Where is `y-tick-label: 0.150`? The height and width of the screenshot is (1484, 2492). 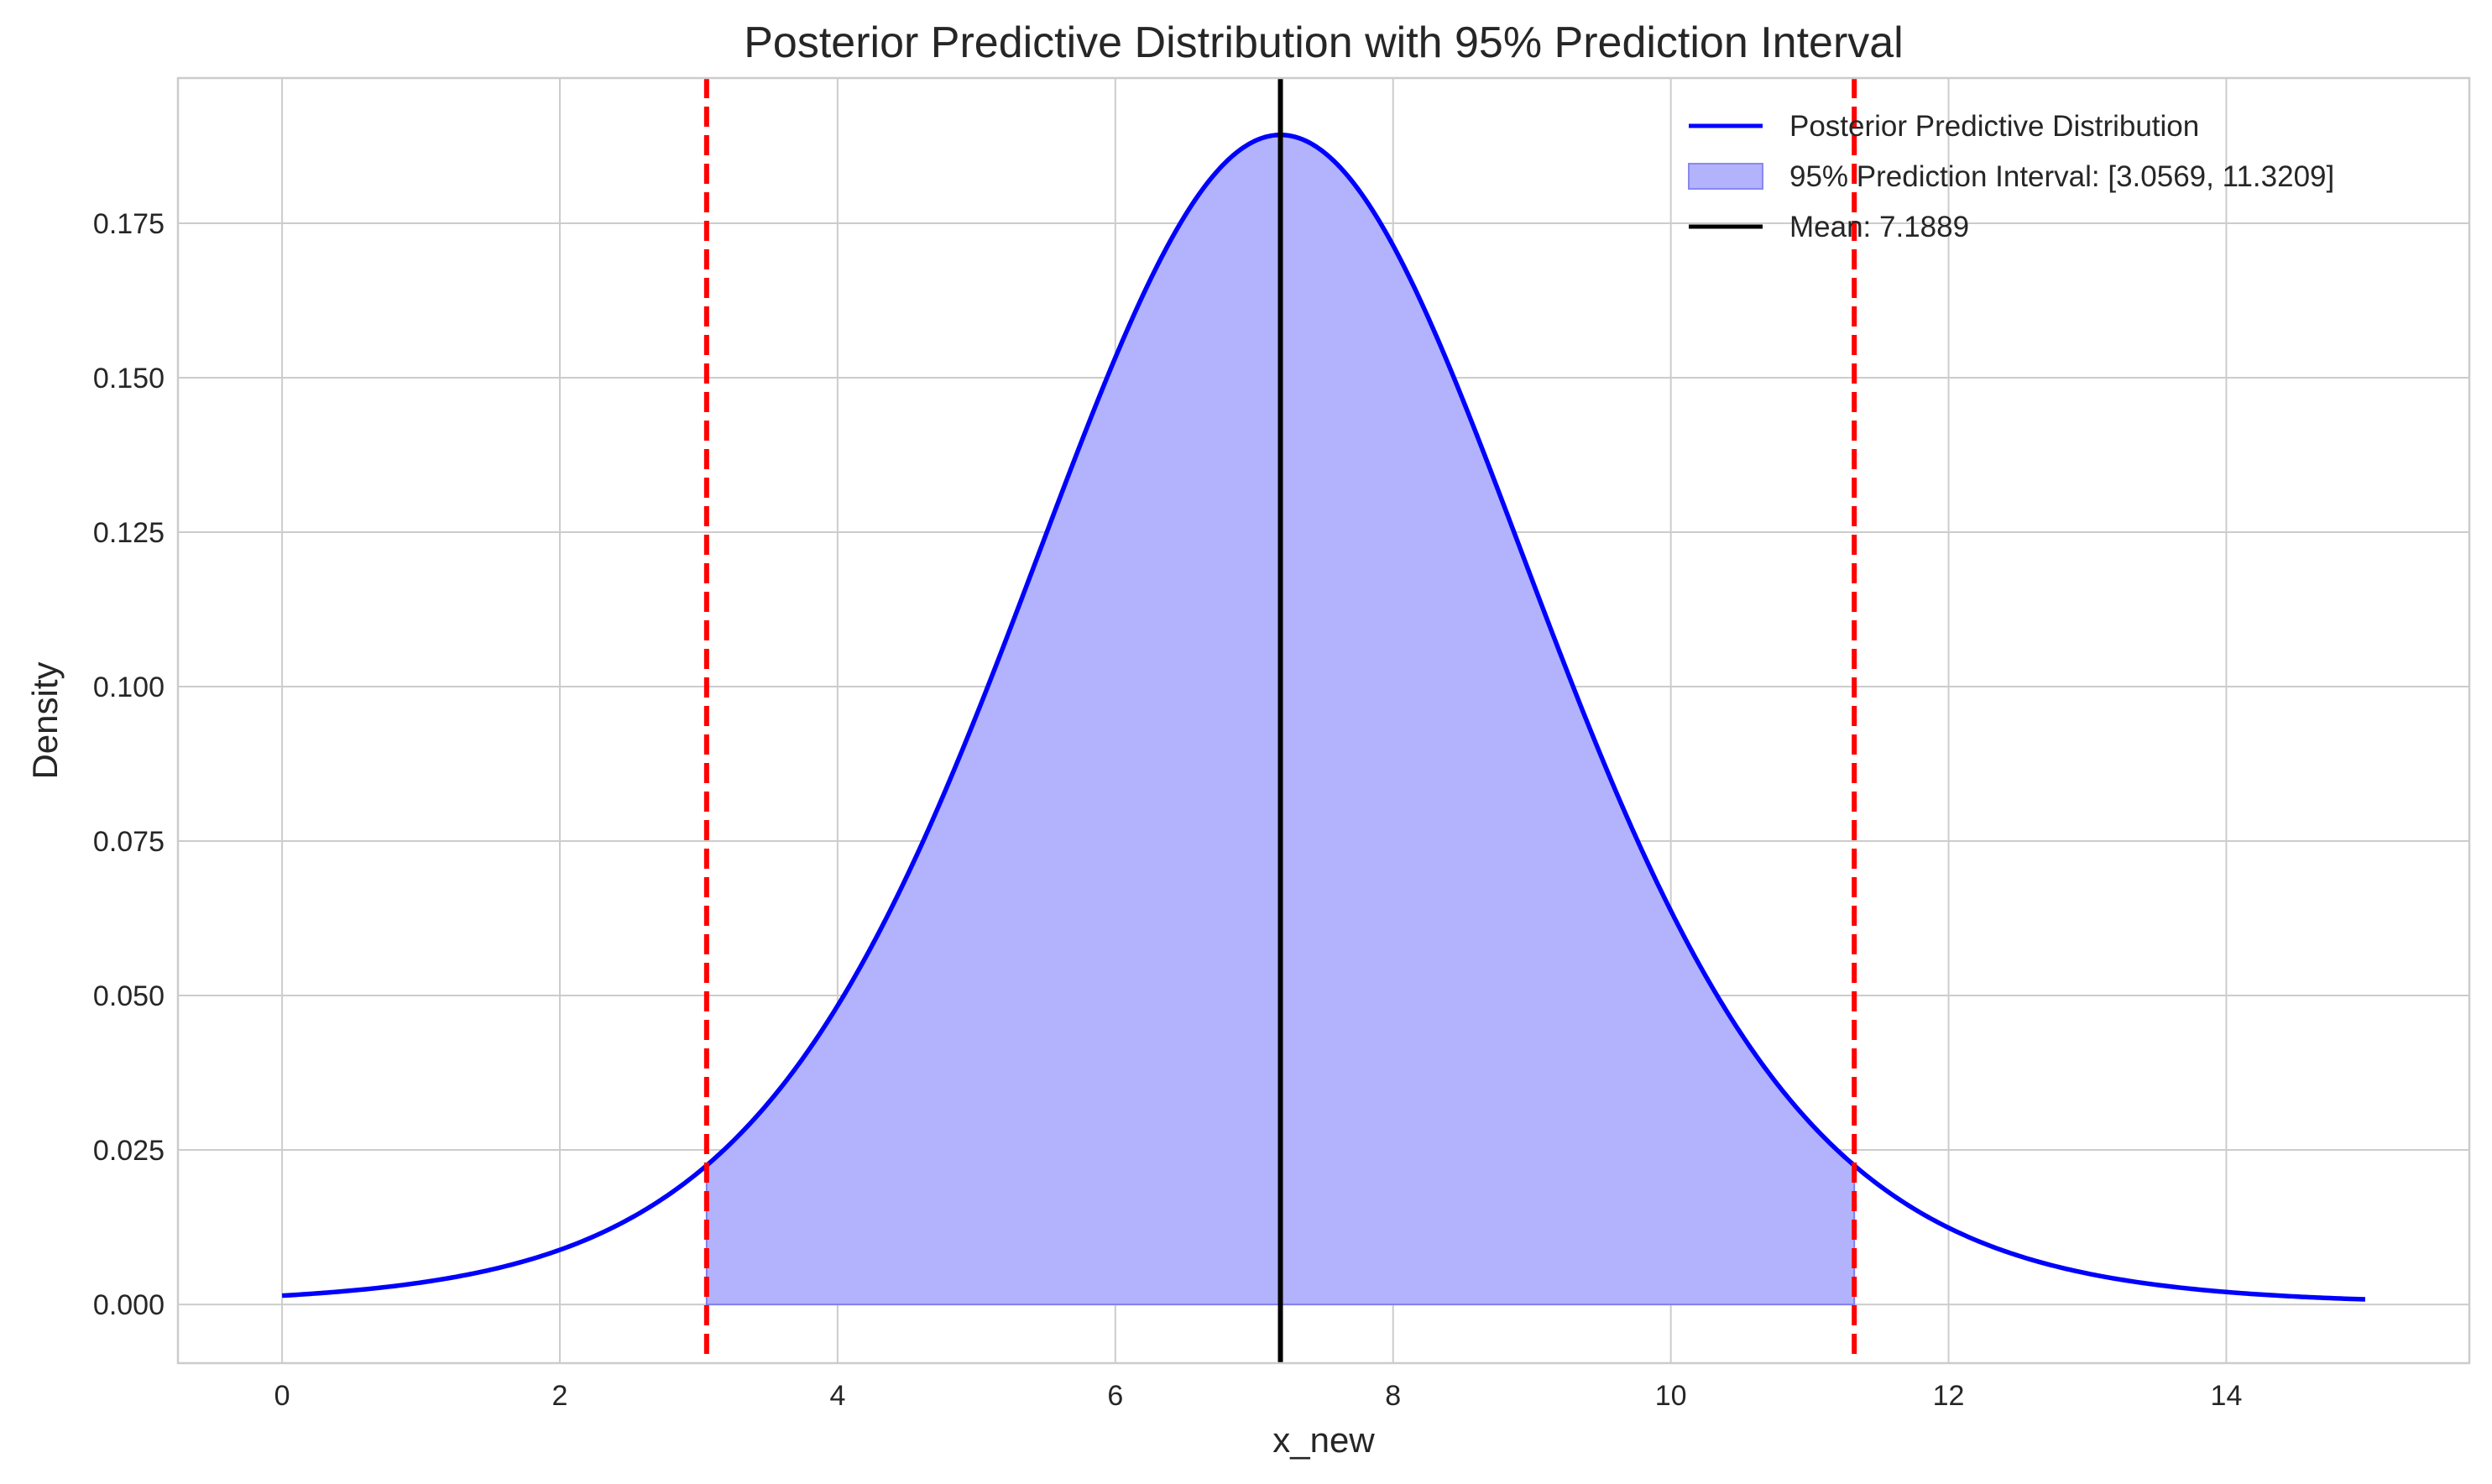 y-tick-label: 0.150 is located at coordinates (129, 379).